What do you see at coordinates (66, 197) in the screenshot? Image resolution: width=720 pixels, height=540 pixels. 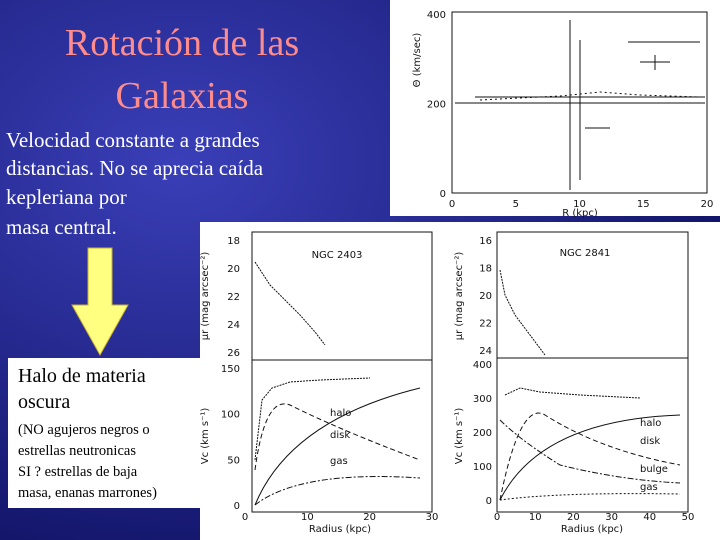 I see `body-line: kepleriana por` at bounding box center [66, 197].